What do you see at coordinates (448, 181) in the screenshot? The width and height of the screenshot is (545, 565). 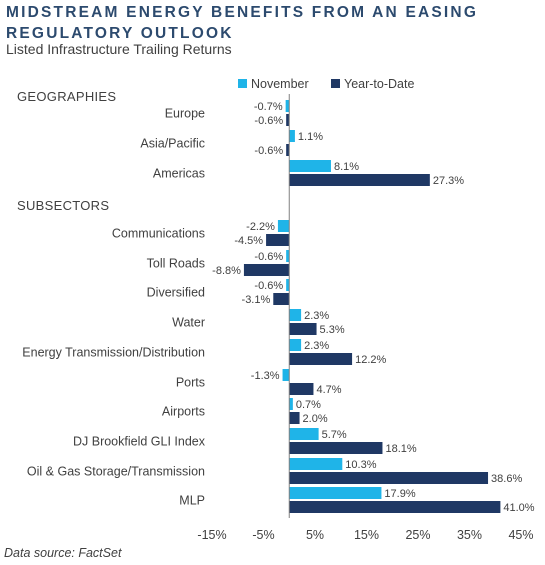 I see `data-label-ytd: 27.3%` at bounding box center [448, 181].